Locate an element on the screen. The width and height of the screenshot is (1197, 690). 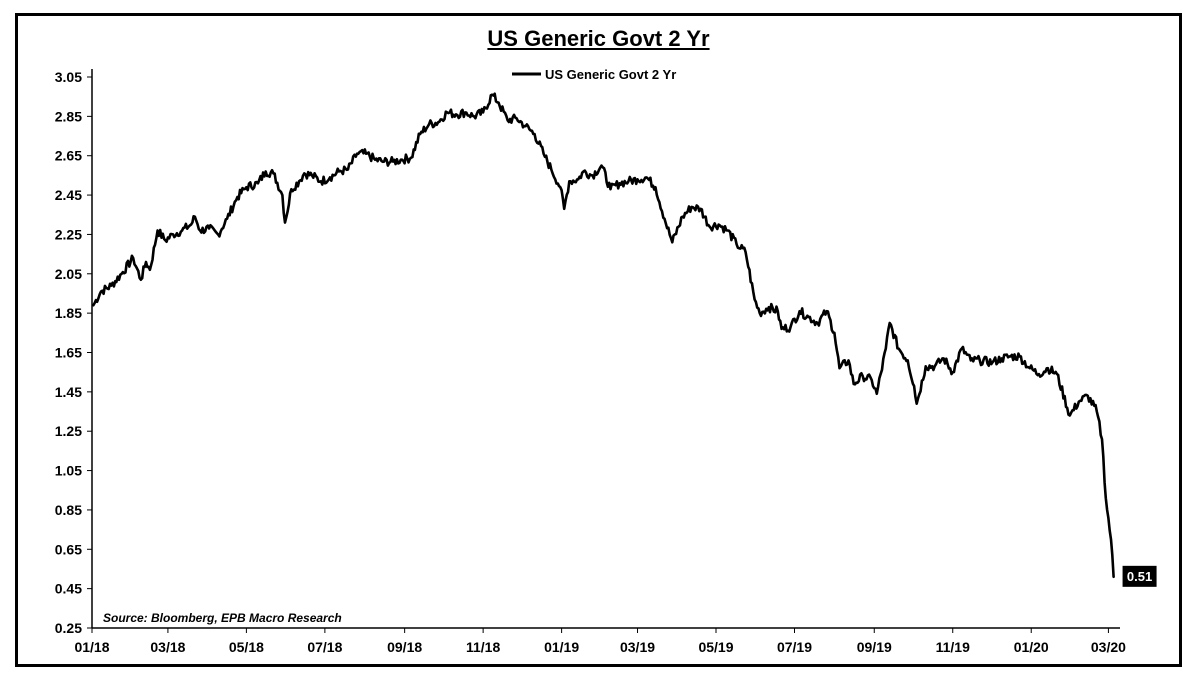
x-tick-label: 07/18 is located at coordinates (324, 647).